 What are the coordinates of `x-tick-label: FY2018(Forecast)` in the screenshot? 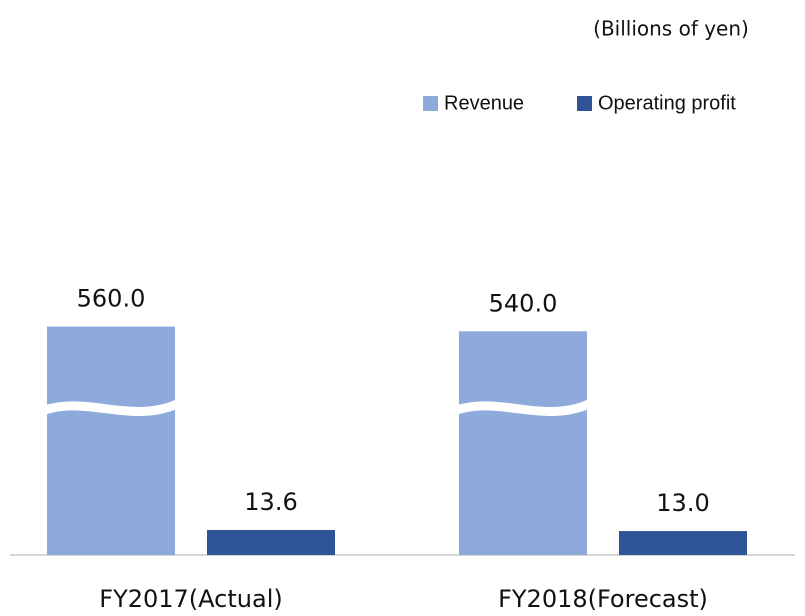 It's located at (603, 599).